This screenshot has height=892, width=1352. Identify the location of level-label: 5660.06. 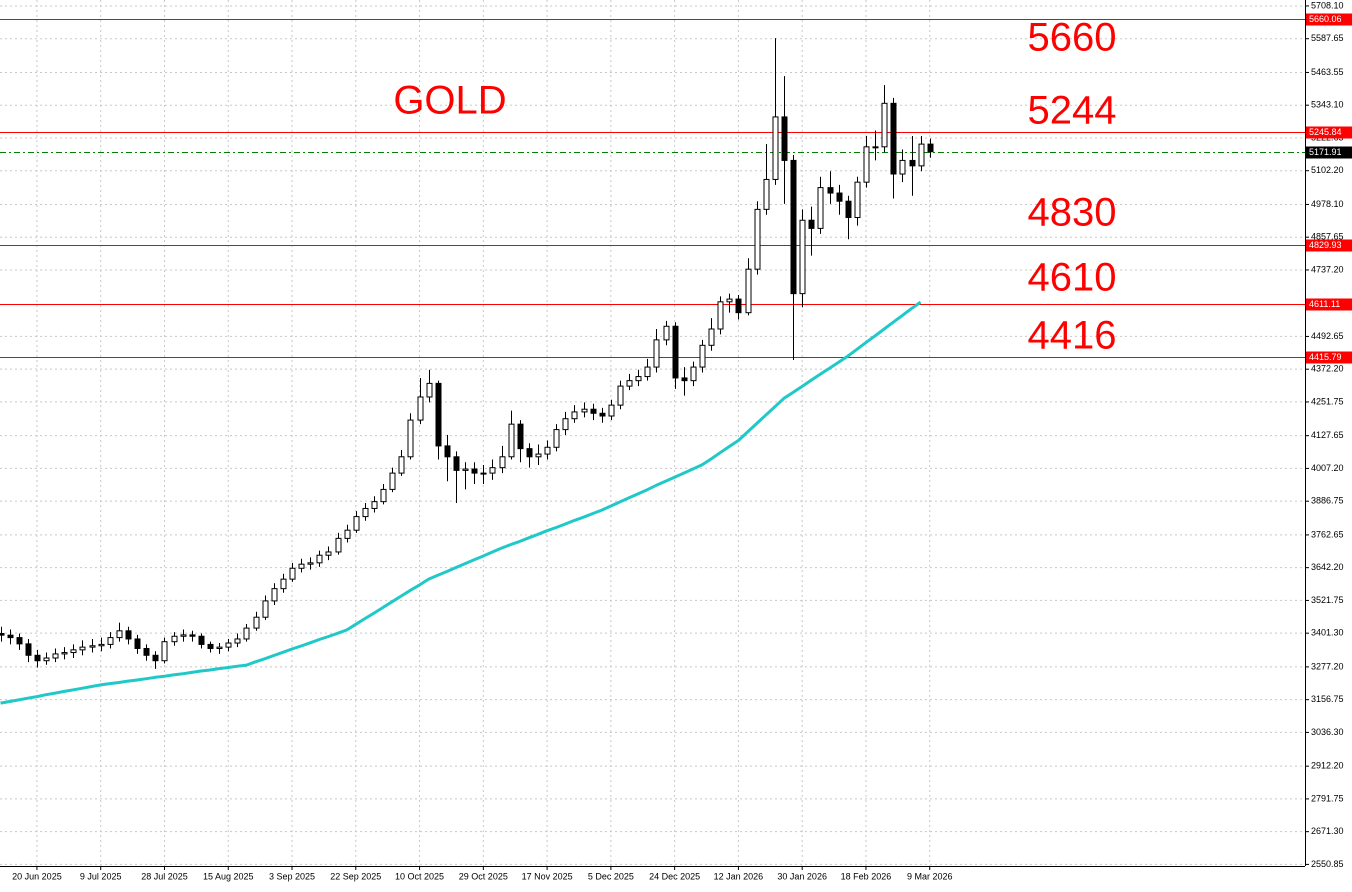
(1325, 19).